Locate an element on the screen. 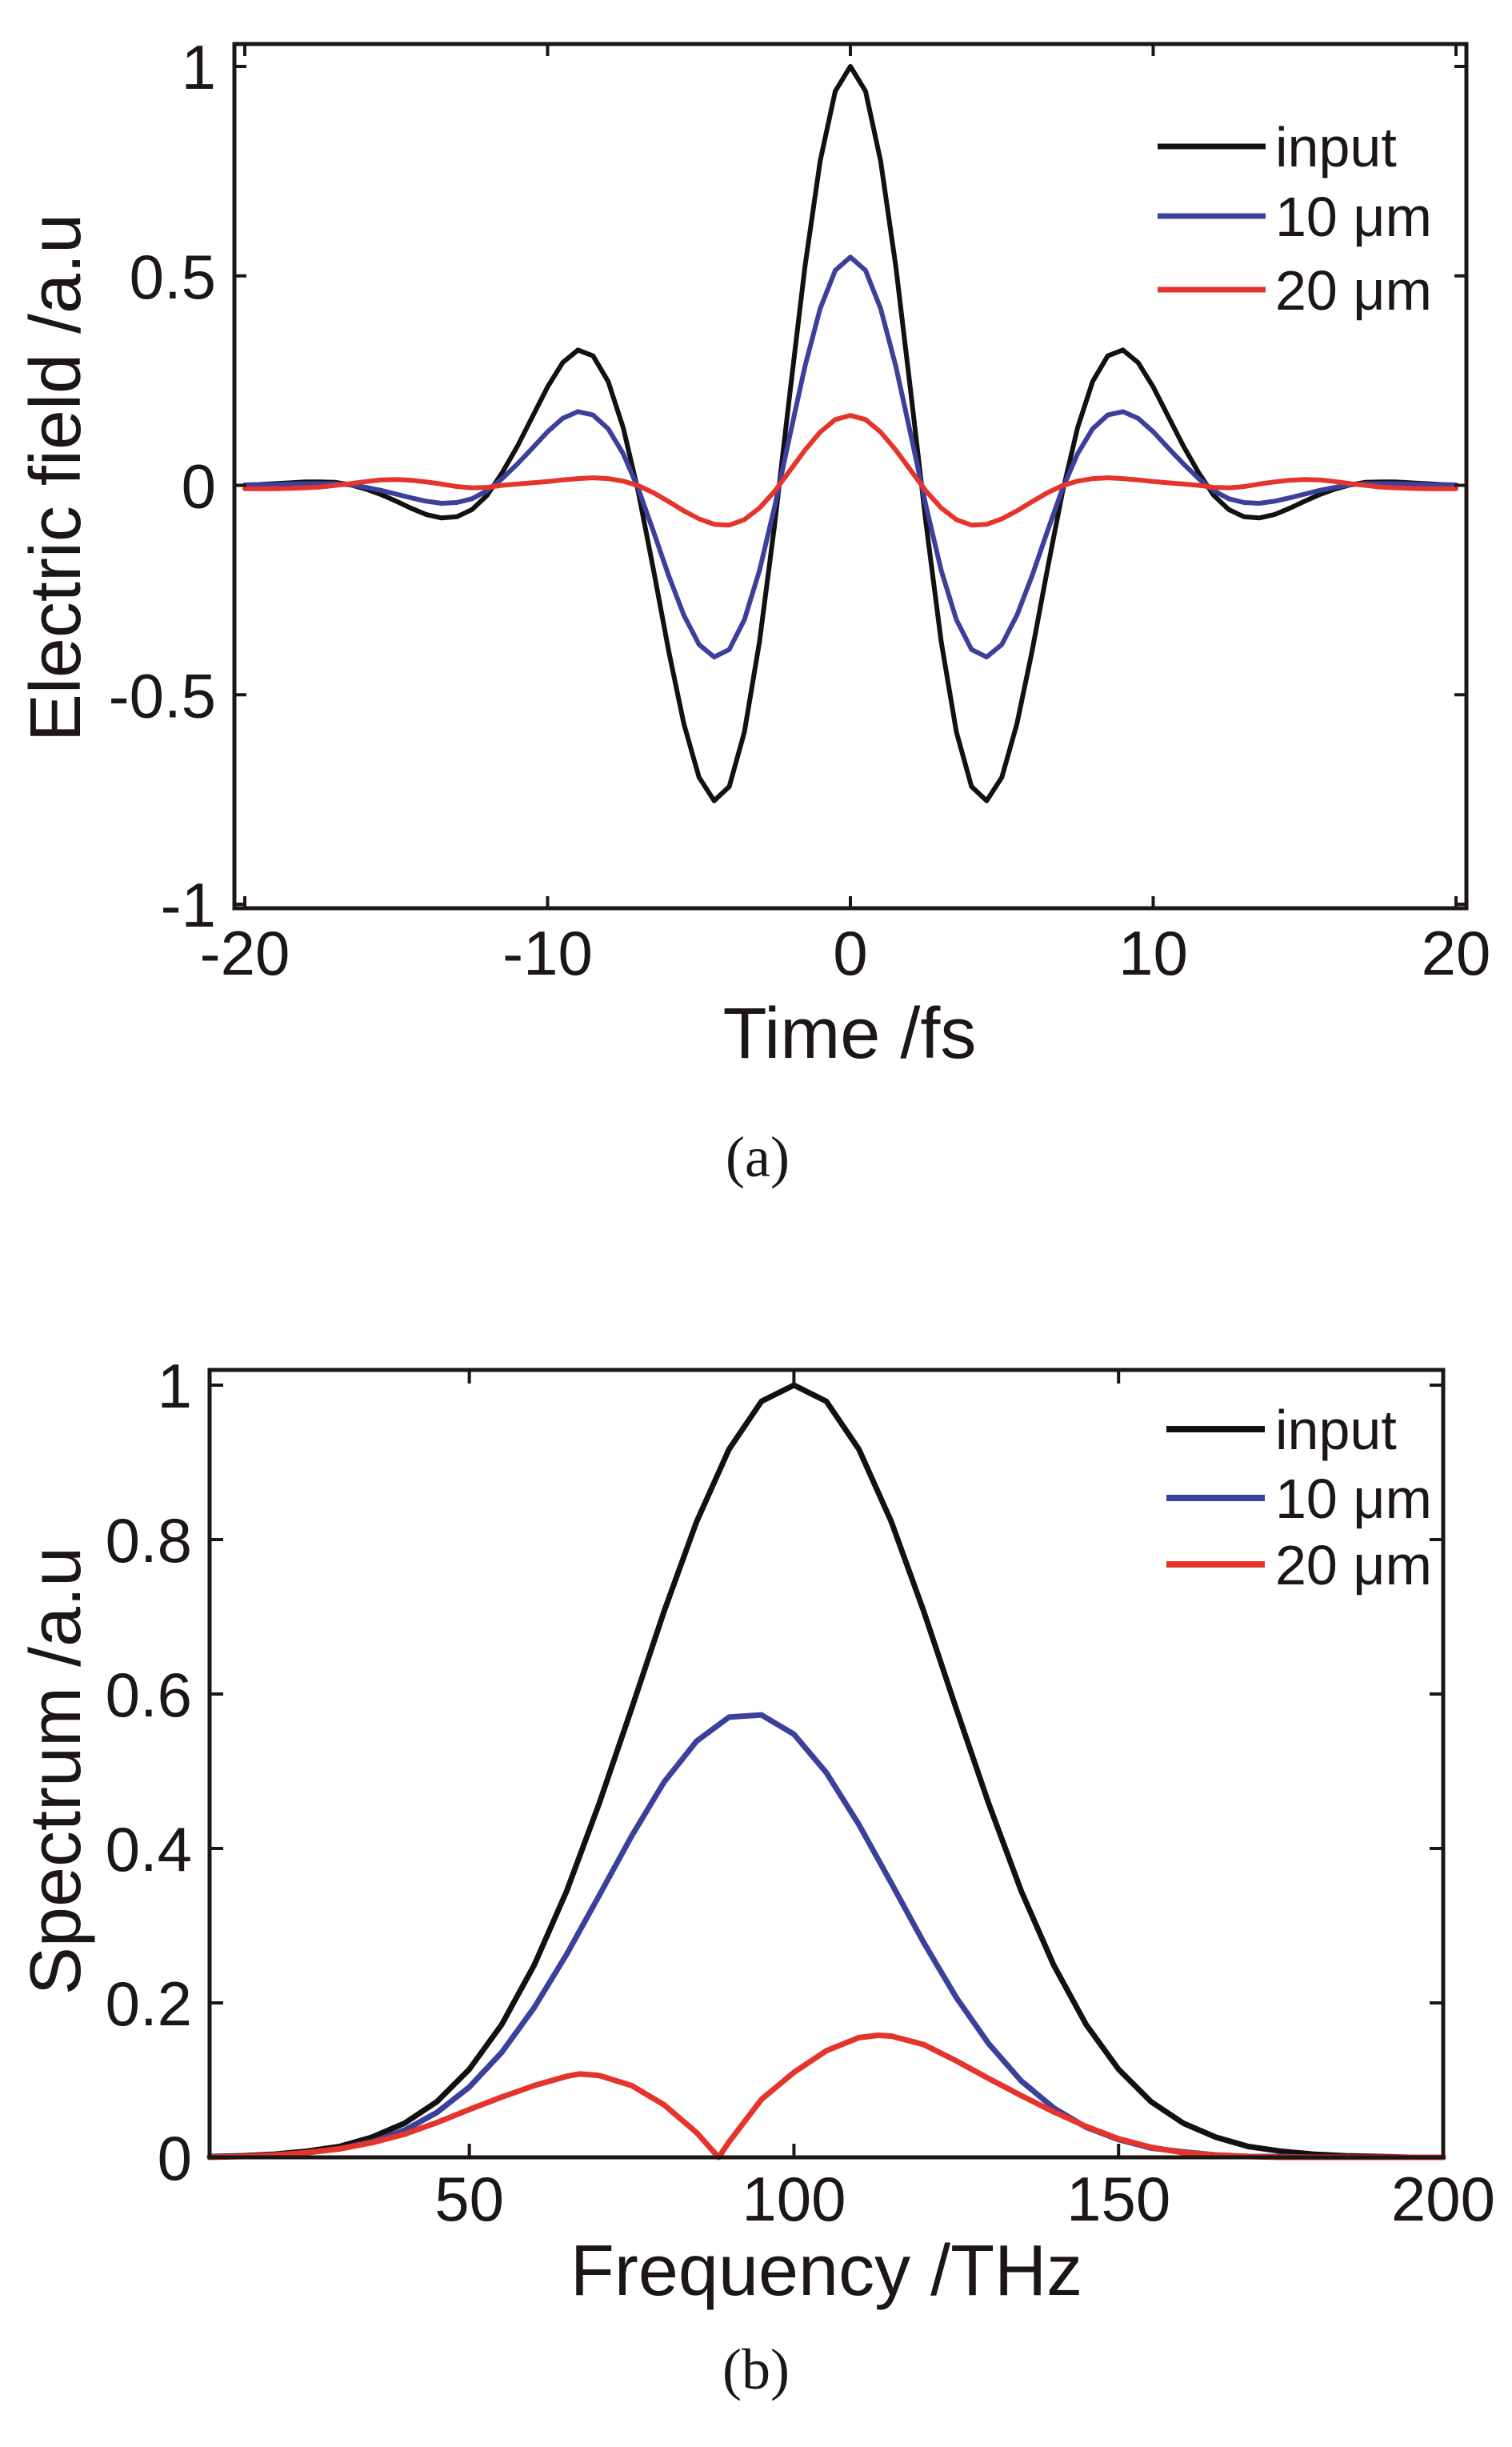  x-tick-label: 0 is located at coordinates (850, 953).